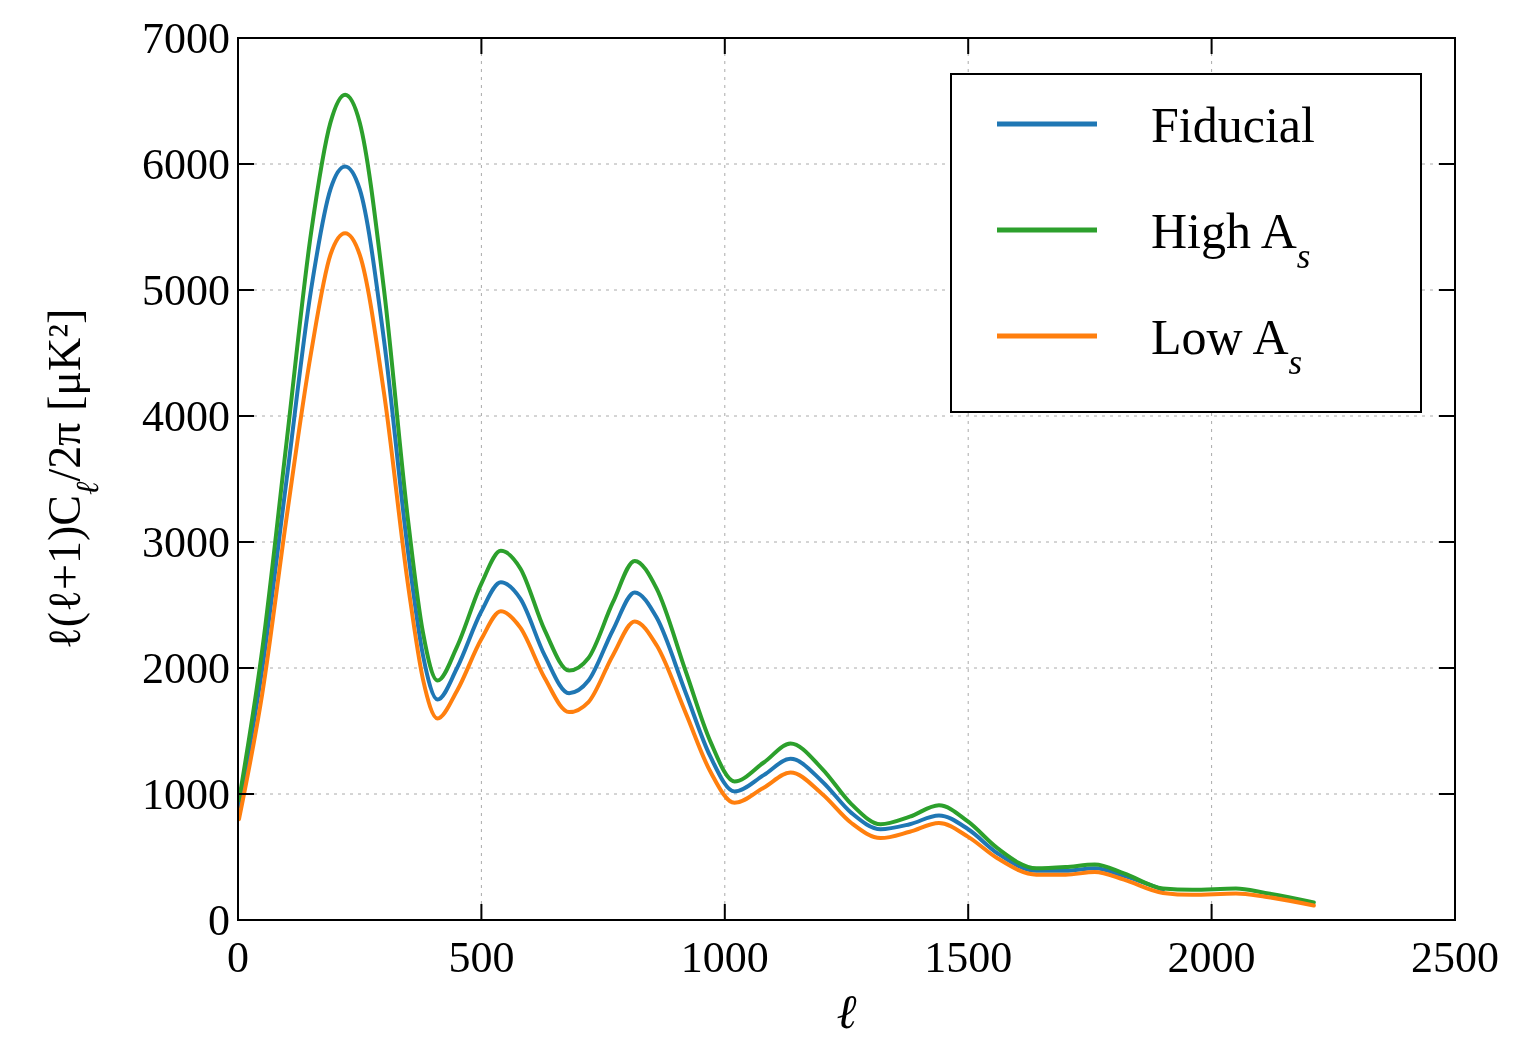 This screenshot has width=1513, height=1044. What do you see at coordinates (1227, 344) in the screenshot?
I see `legend-label: Low A$_{s}$` at bounding box center [1227, 344].